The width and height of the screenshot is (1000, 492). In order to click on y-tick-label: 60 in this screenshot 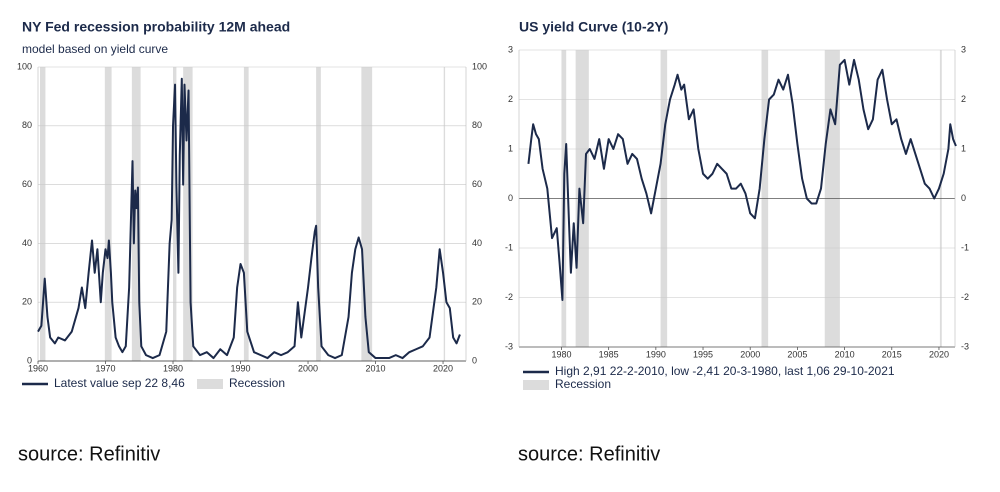, I will do `click(27, 184)`.